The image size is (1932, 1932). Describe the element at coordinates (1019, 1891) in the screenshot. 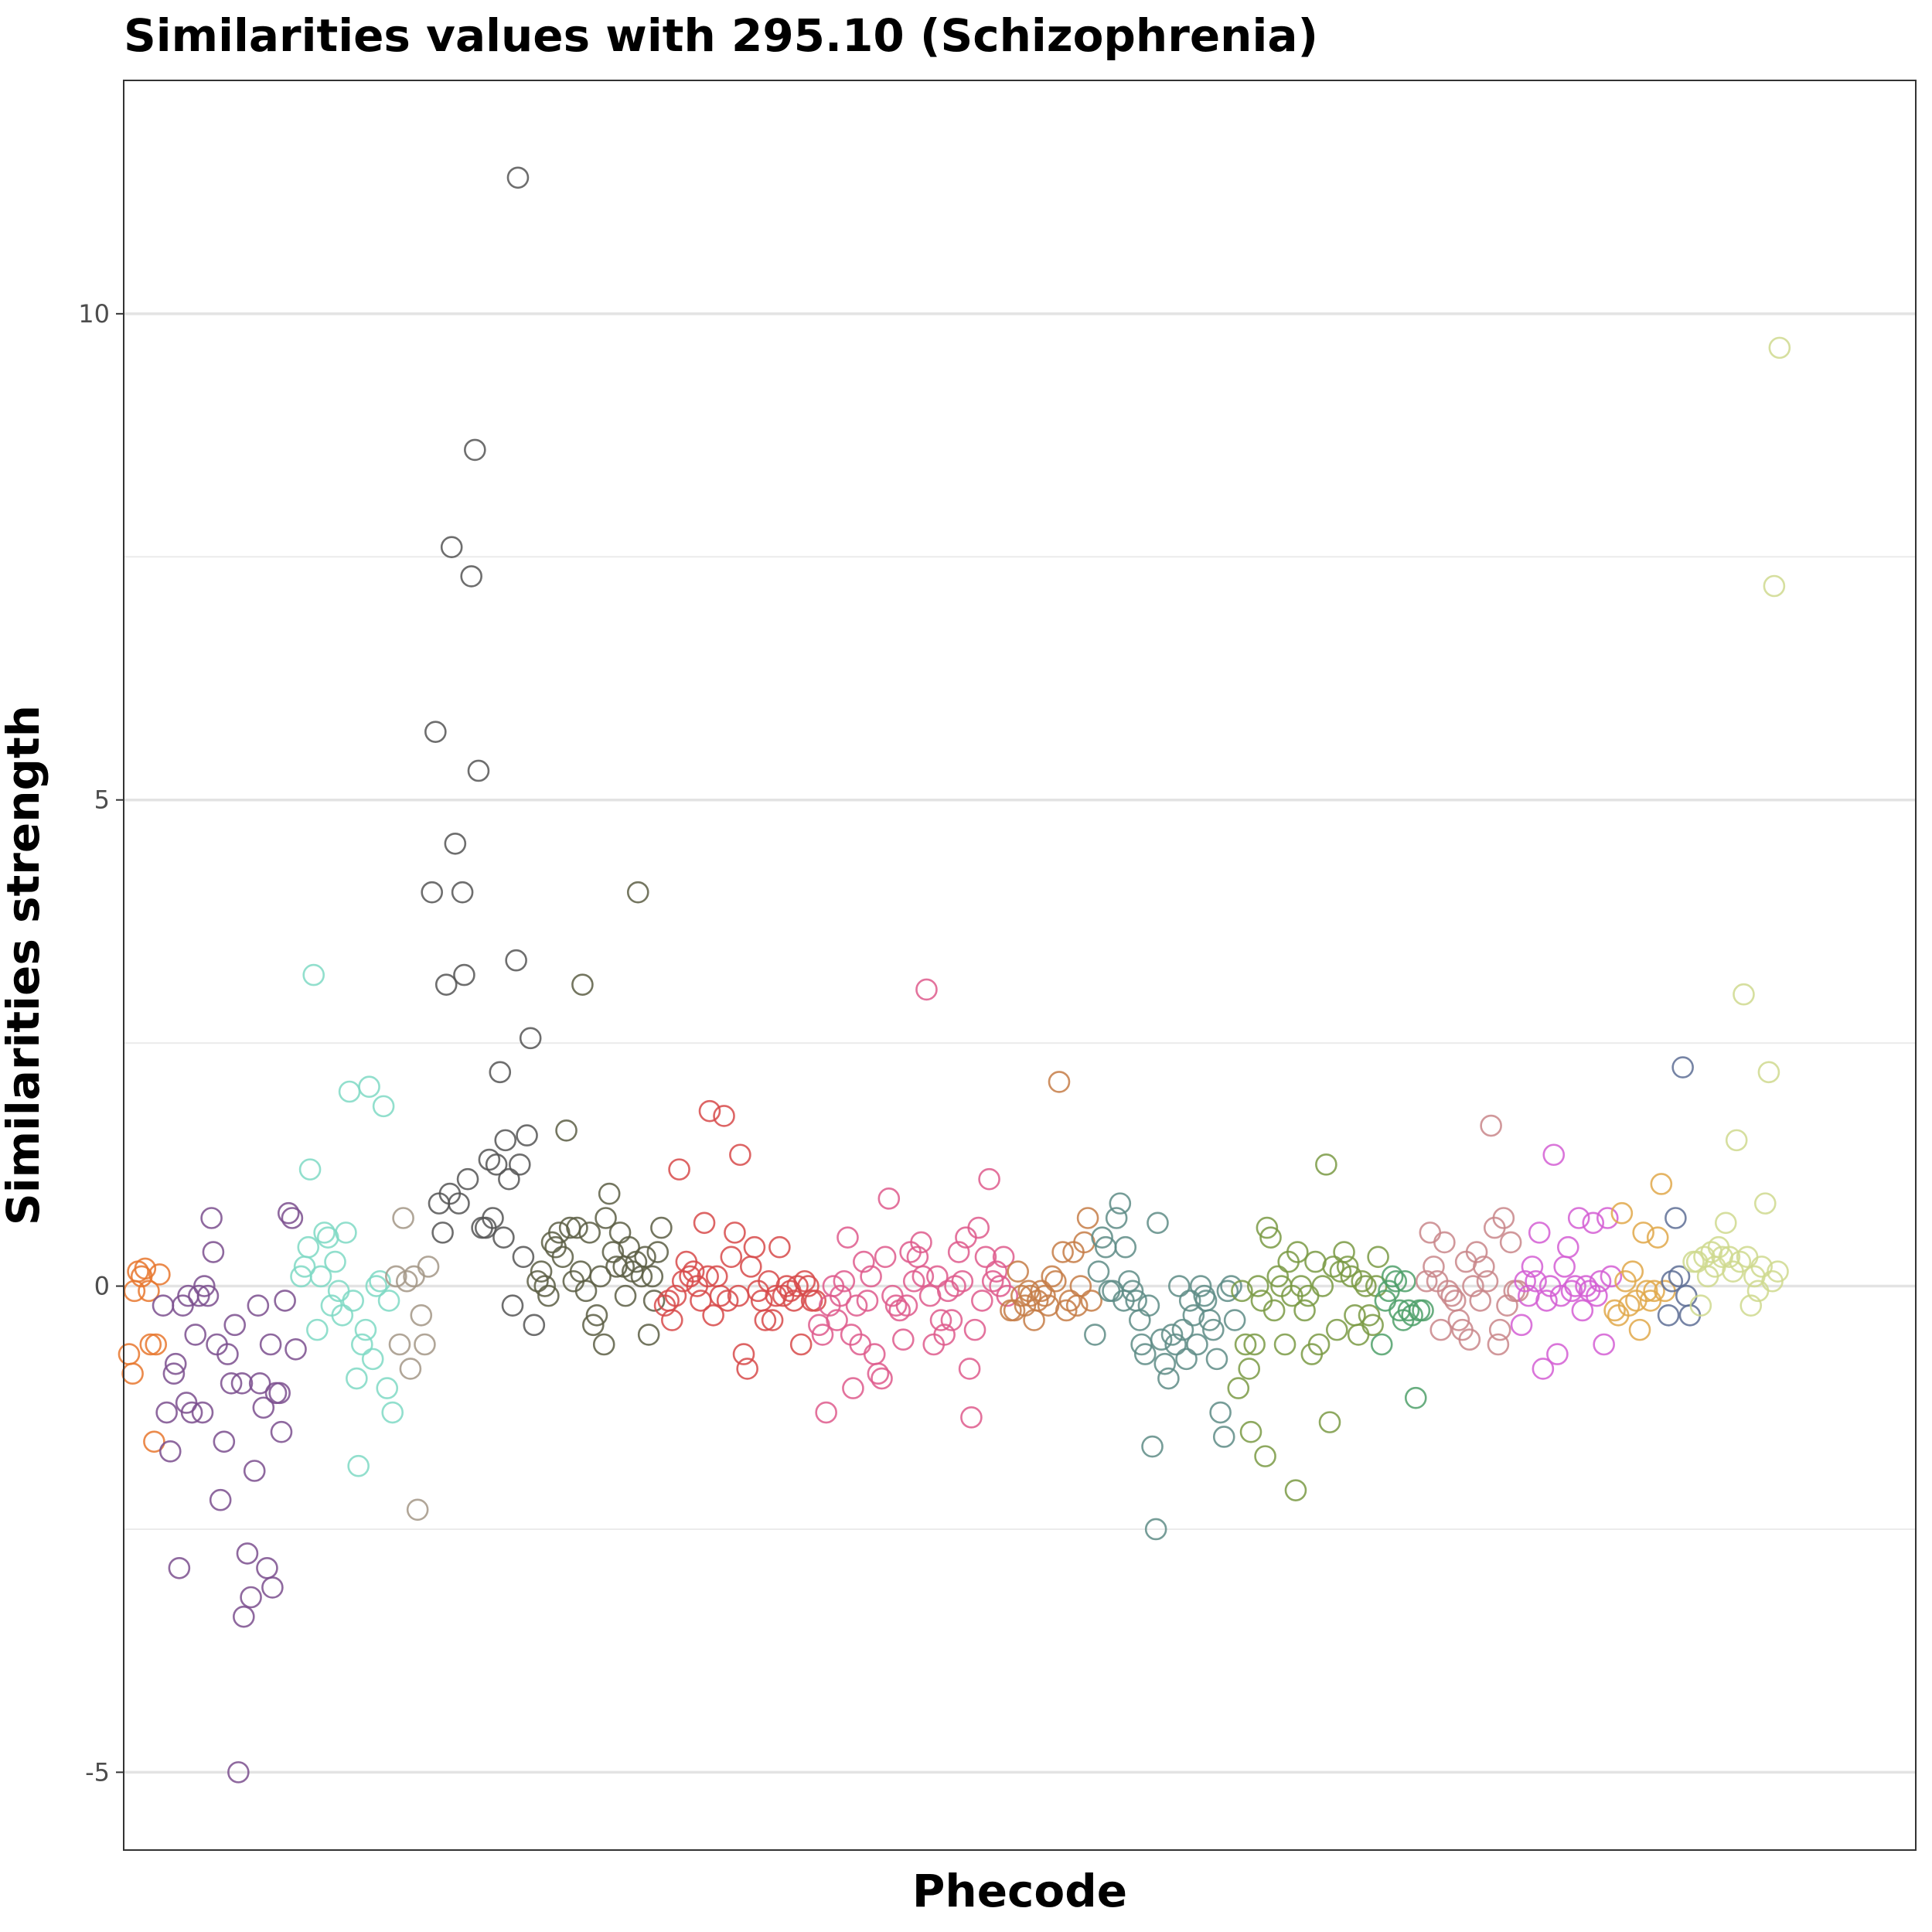

I see `x-axis-title: Phecode` at that location.